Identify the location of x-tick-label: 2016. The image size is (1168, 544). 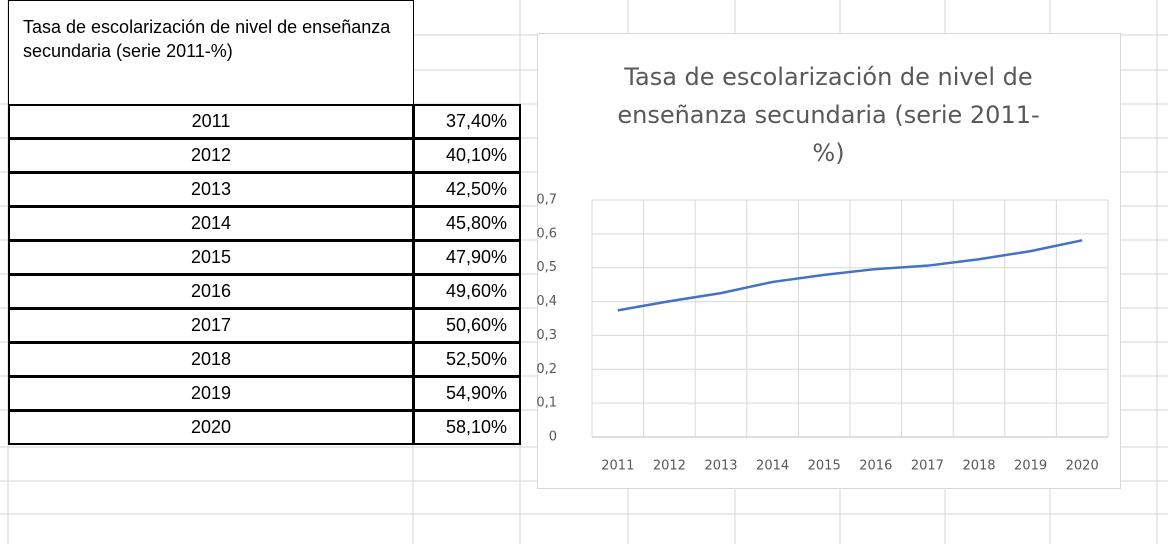
(875, 466).